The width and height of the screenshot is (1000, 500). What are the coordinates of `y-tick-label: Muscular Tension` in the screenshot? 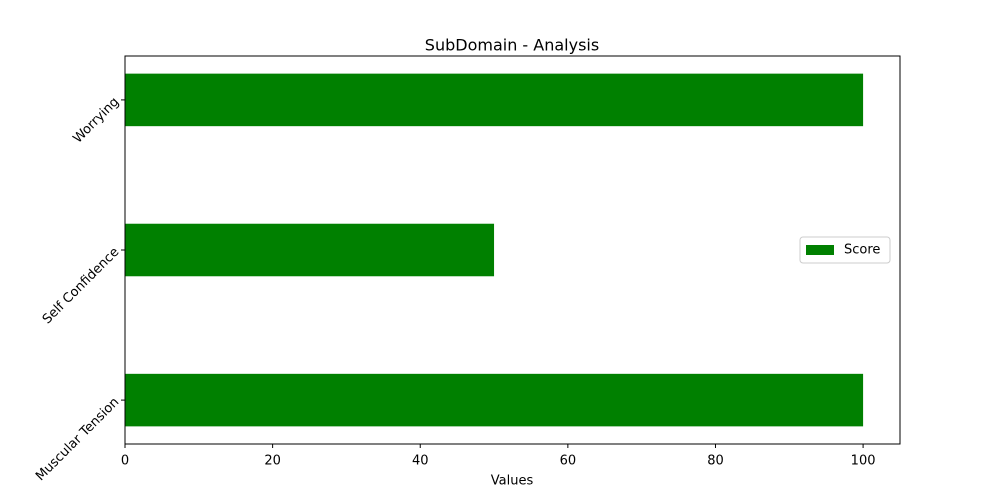 It's located at (77, 439).